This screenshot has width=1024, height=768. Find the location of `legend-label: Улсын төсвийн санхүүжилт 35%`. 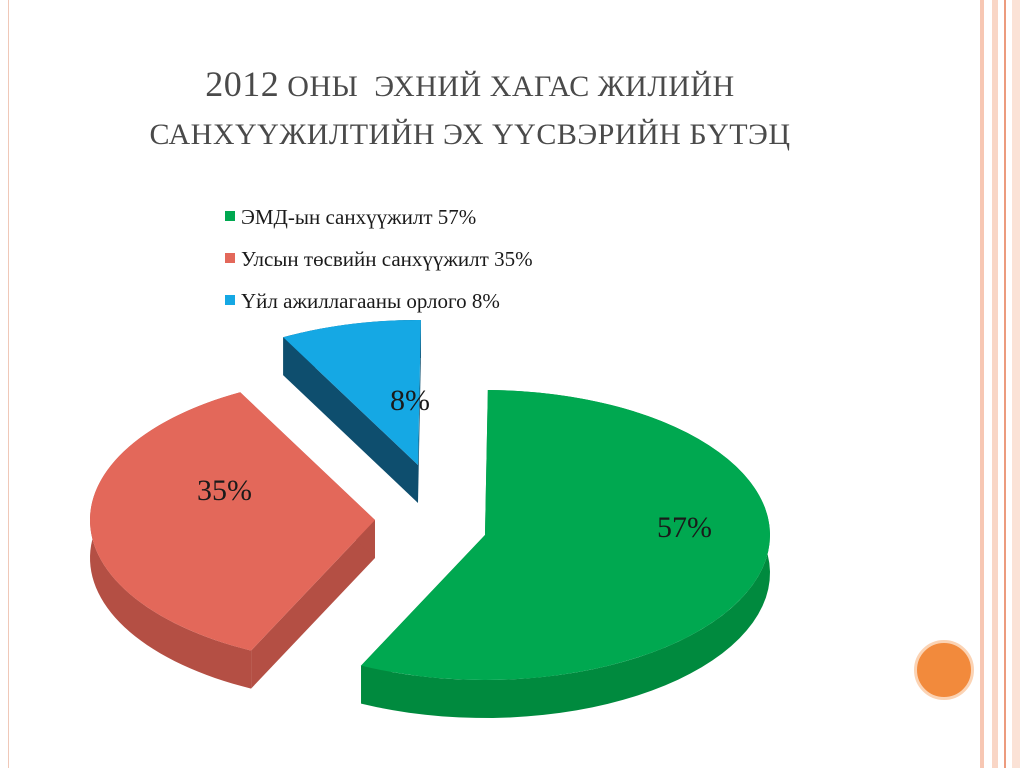

legend-label: Улсын төсвийн санхүүжилт 35% is located at coordinates (387, 259).